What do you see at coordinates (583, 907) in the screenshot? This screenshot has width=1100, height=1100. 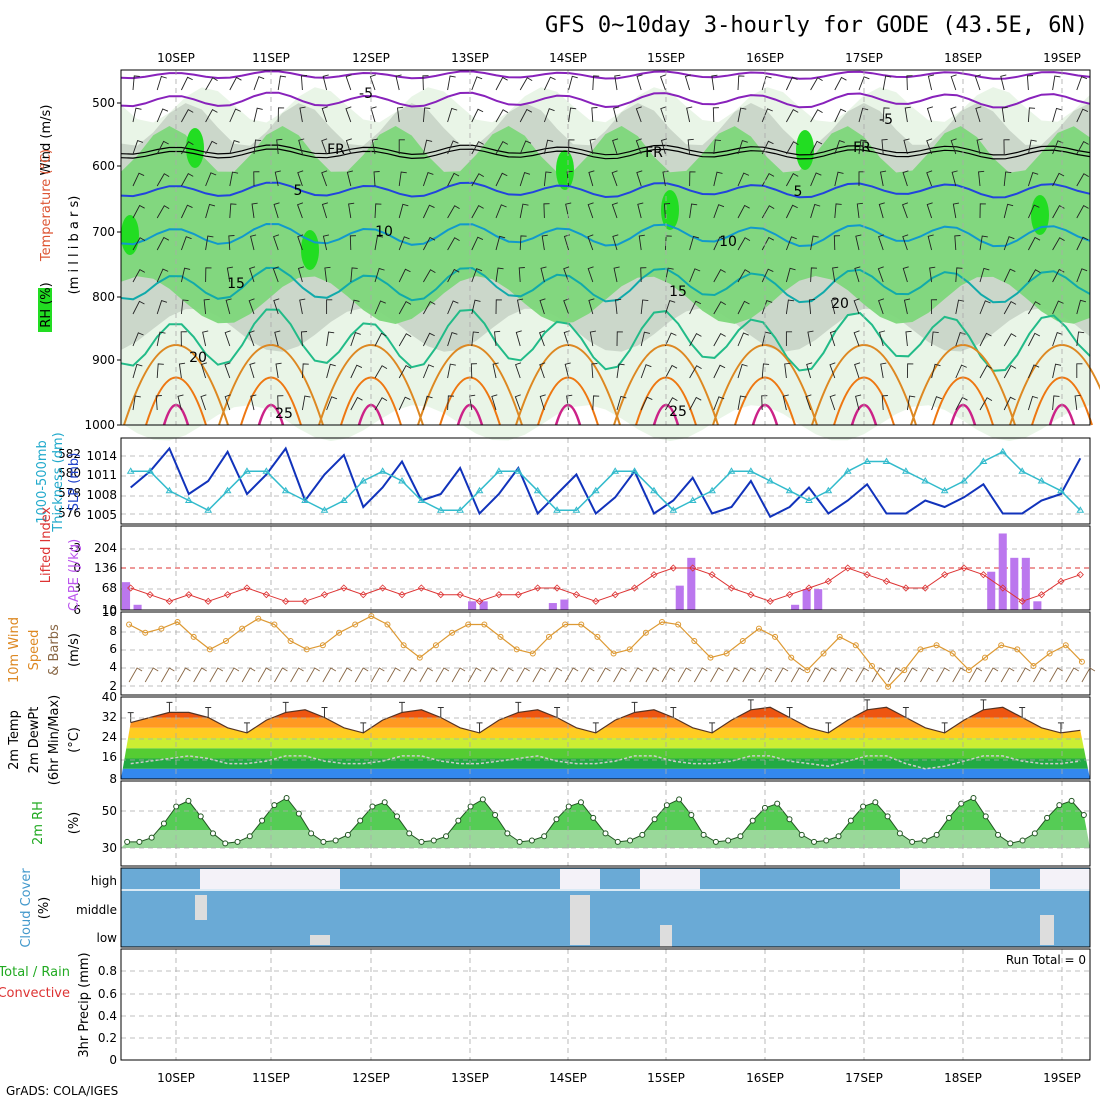 I see `cloud-cover-panel: high middle low` at bounding box center [583, 907].